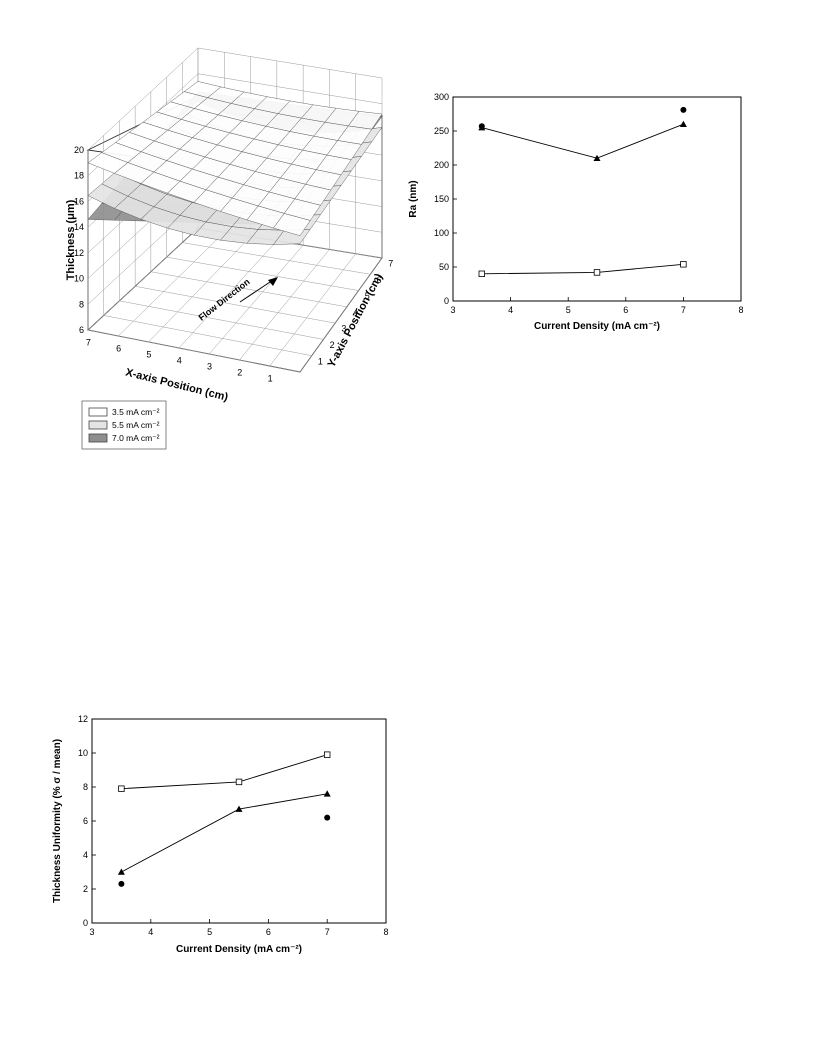 This screenshot has width=816, height=1056. I want to click on y-axis-label: Y-axis Position (cm), so click(356, 320).